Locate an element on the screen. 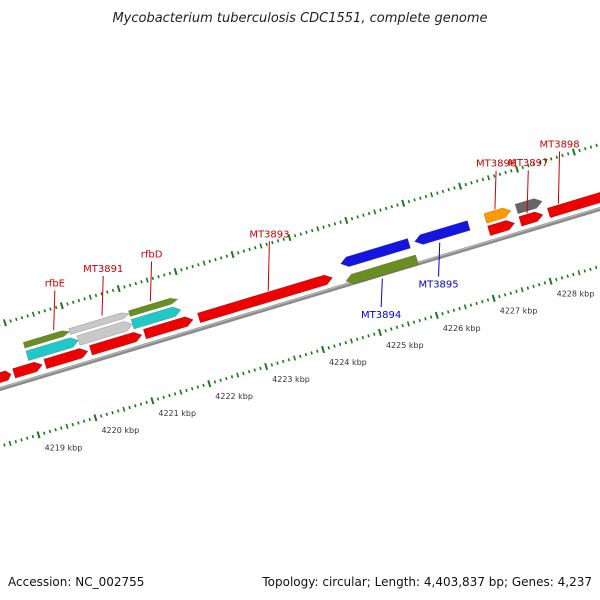 The image size is (600, 600). gene-label-mt3896: MT3896 is located at coordinates (496, 164).